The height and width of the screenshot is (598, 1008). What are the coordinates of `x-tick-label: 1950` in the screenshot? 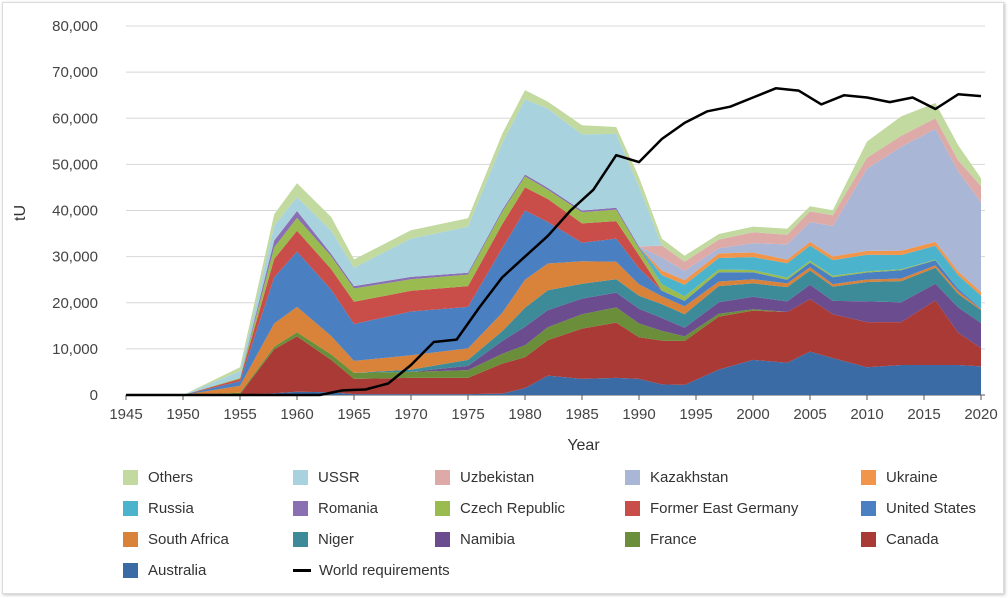 It's located at (182, 414).